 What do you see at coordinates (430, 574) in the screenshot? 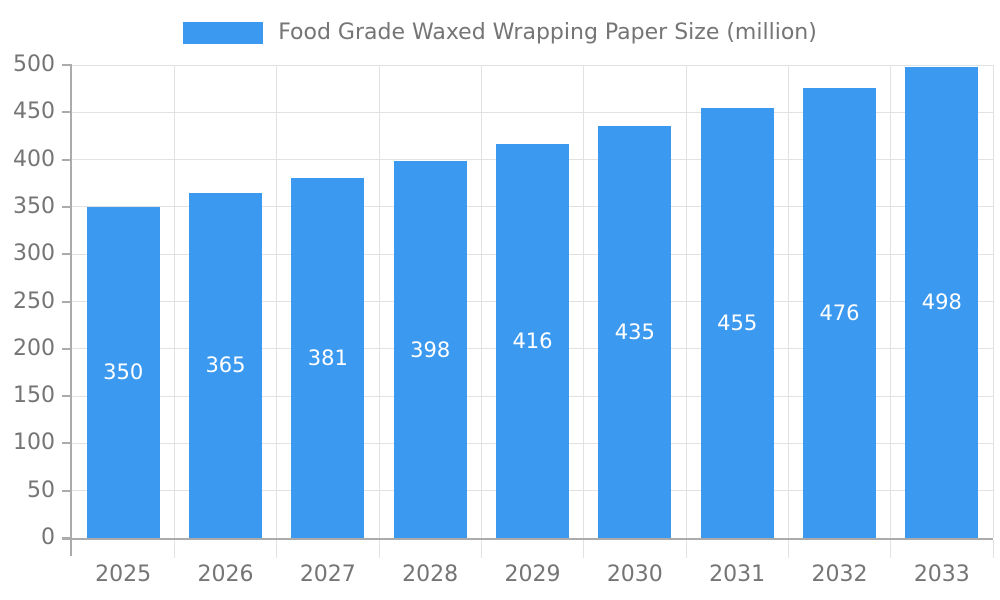
I see `x-tick-label: 2028` at bounding box center [430, 574].